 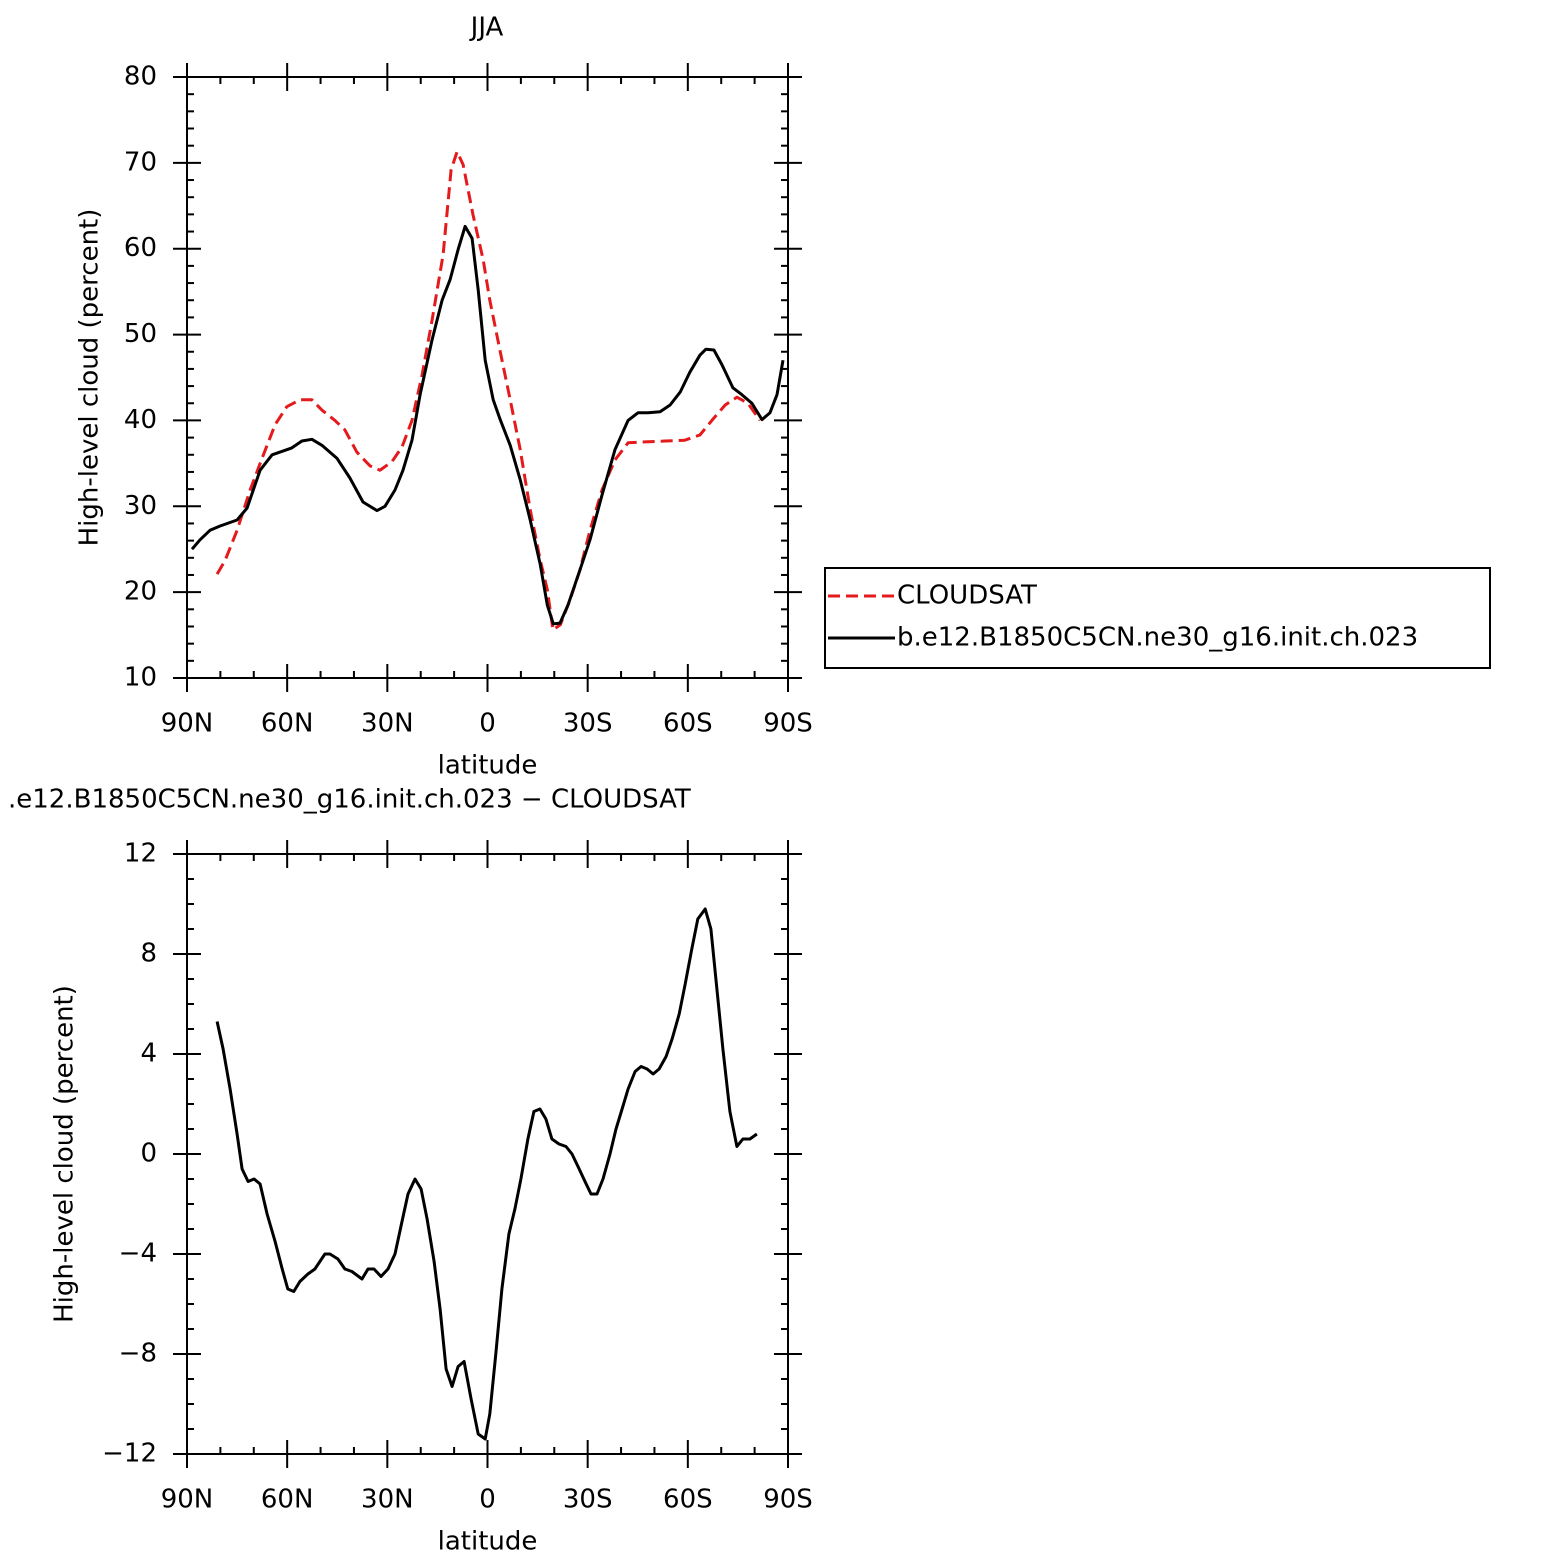 I want to click on y-tick-label: 80, so click(x=140, y=77).